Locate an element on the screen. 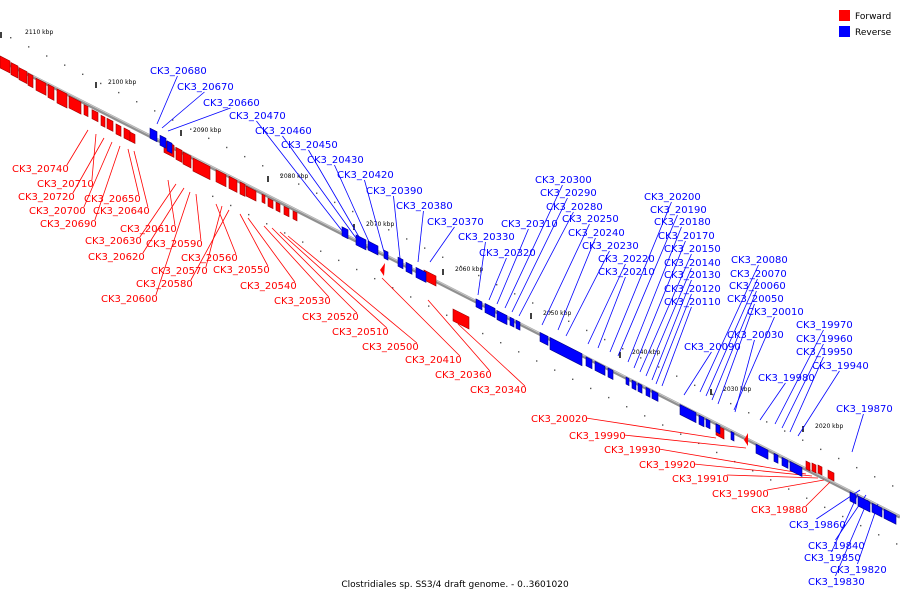 Image resolution: width=900 pixels, height=600 pixels. legend: Forward Reverse is located at coordinates (865, 24).